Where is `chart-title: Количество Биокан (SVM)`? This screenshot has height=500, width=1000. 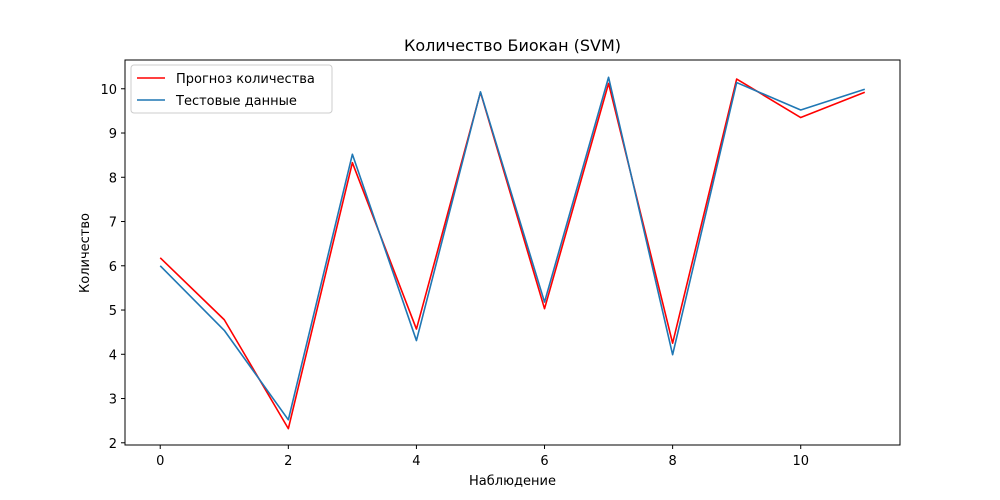
chart-title: Количество Биокан (SVM) is located at coordinates (512, 45).